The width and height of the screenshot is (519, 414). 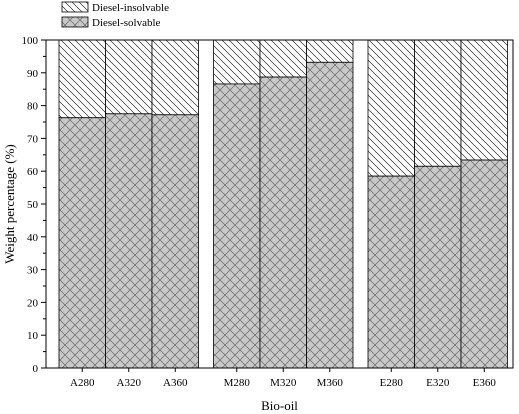 What do you see at coordinates (33, 107) in the screenshot?
I see `y-tick-label-80: 80` at bounding box center [33, 107].